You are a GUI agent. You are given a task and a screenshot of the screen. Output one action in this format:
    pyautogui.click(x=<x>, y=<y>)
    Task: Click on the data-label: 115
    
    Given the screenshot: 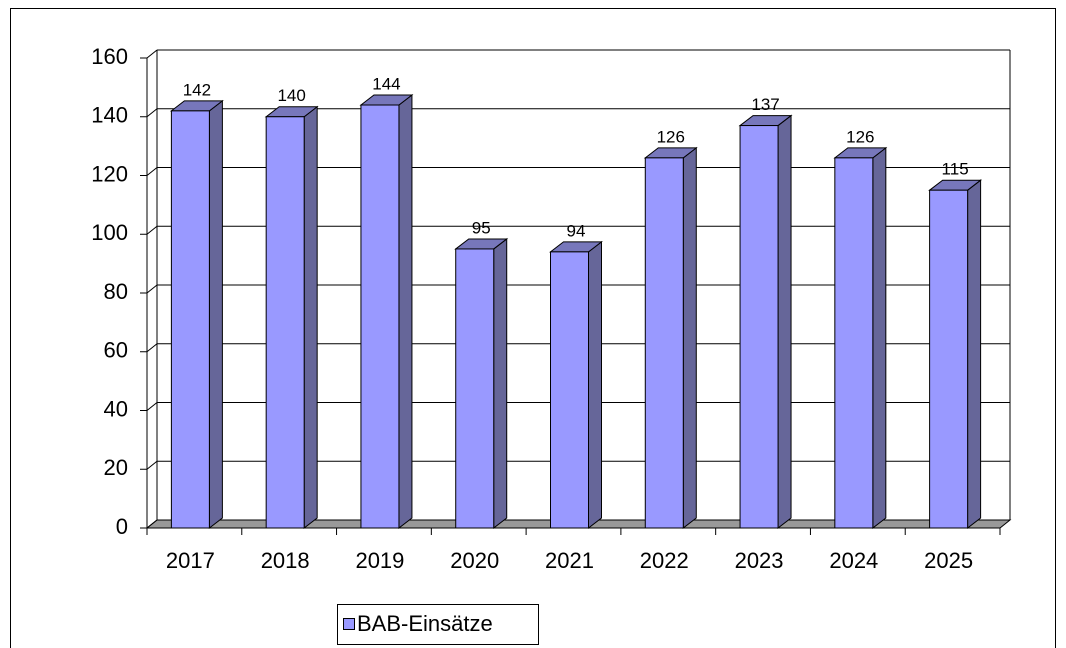 What is the action you would take?
    pyautogui.click(x=955, y=169)
    